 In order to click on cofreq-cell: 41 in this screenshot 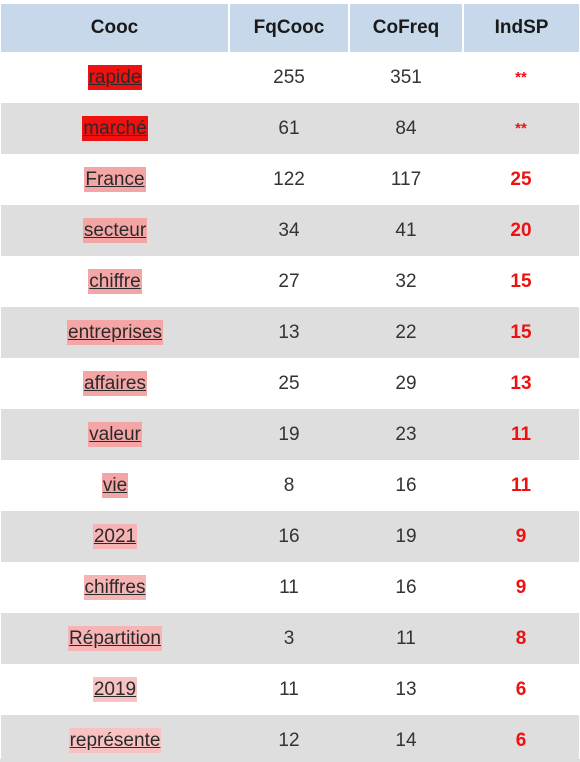, I will do `click(406, 230)`.